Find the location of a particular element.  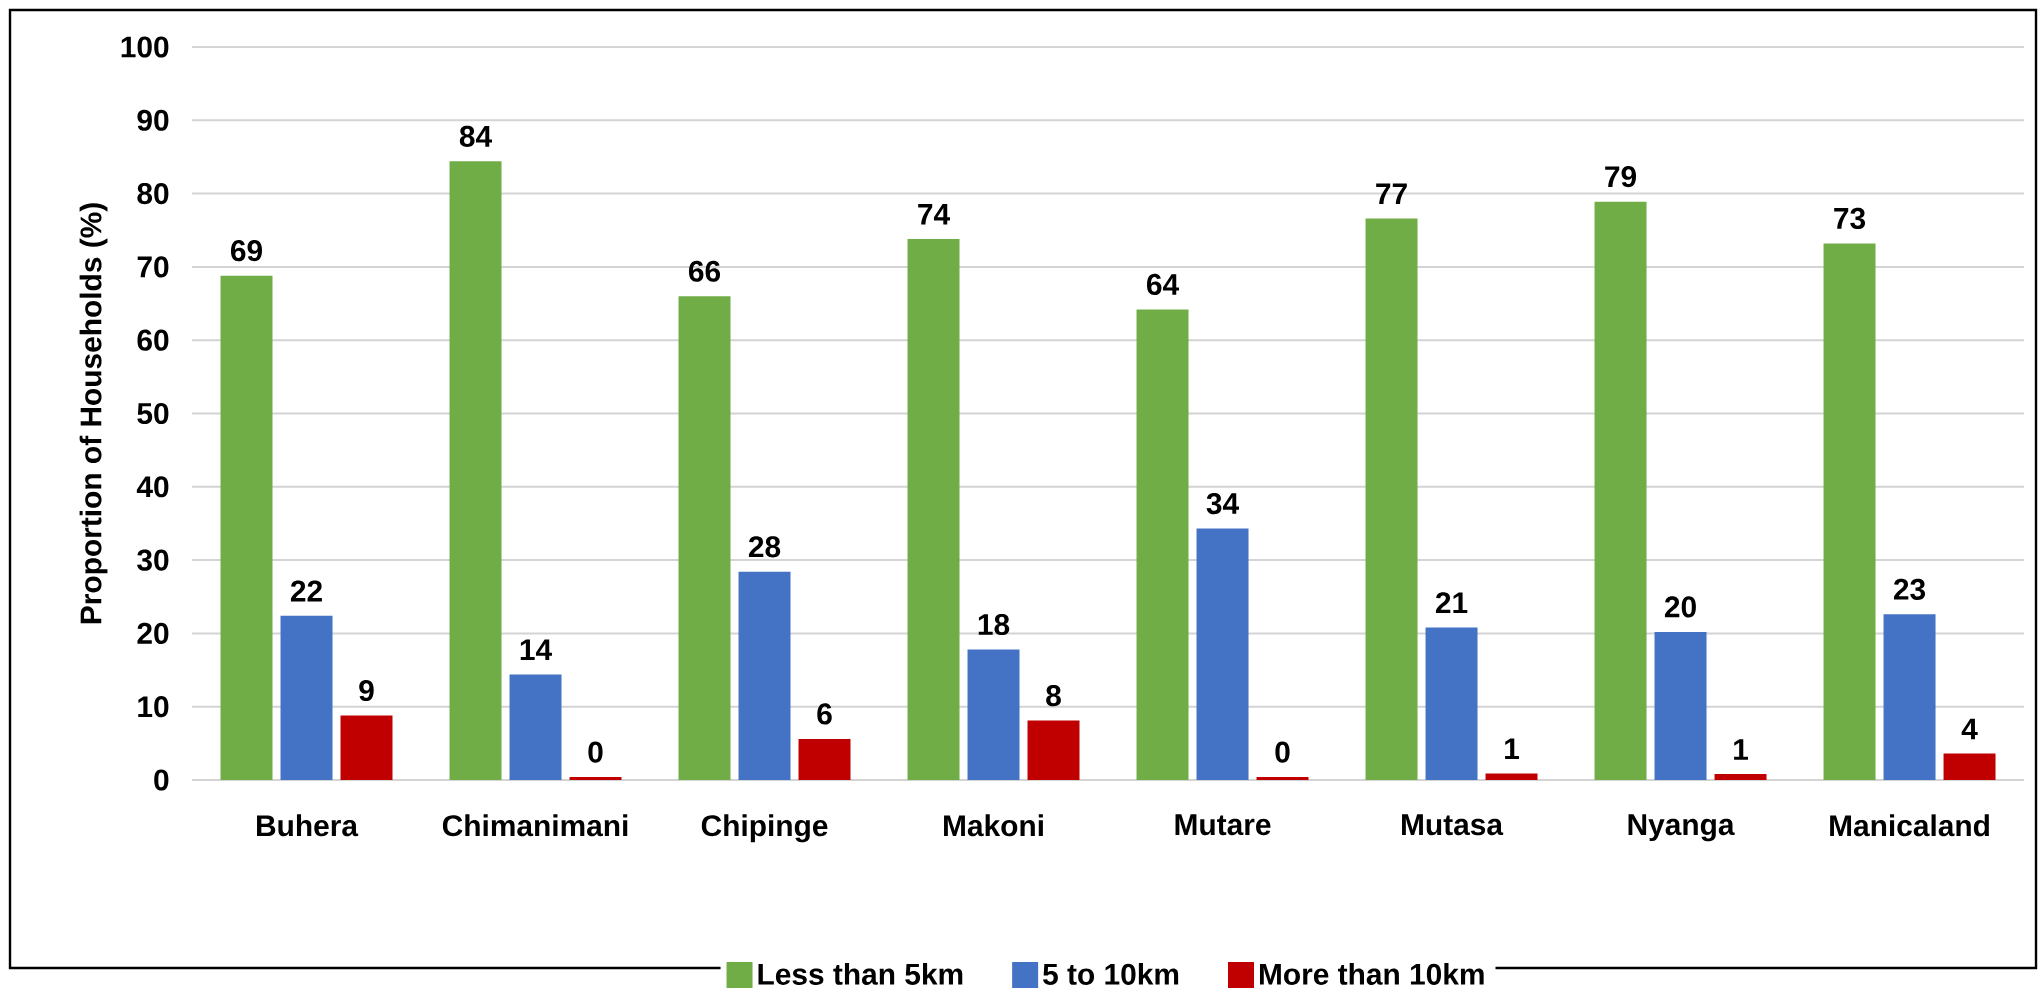

x-tick-label: Nyanga is located at coordinates (1681, 828).